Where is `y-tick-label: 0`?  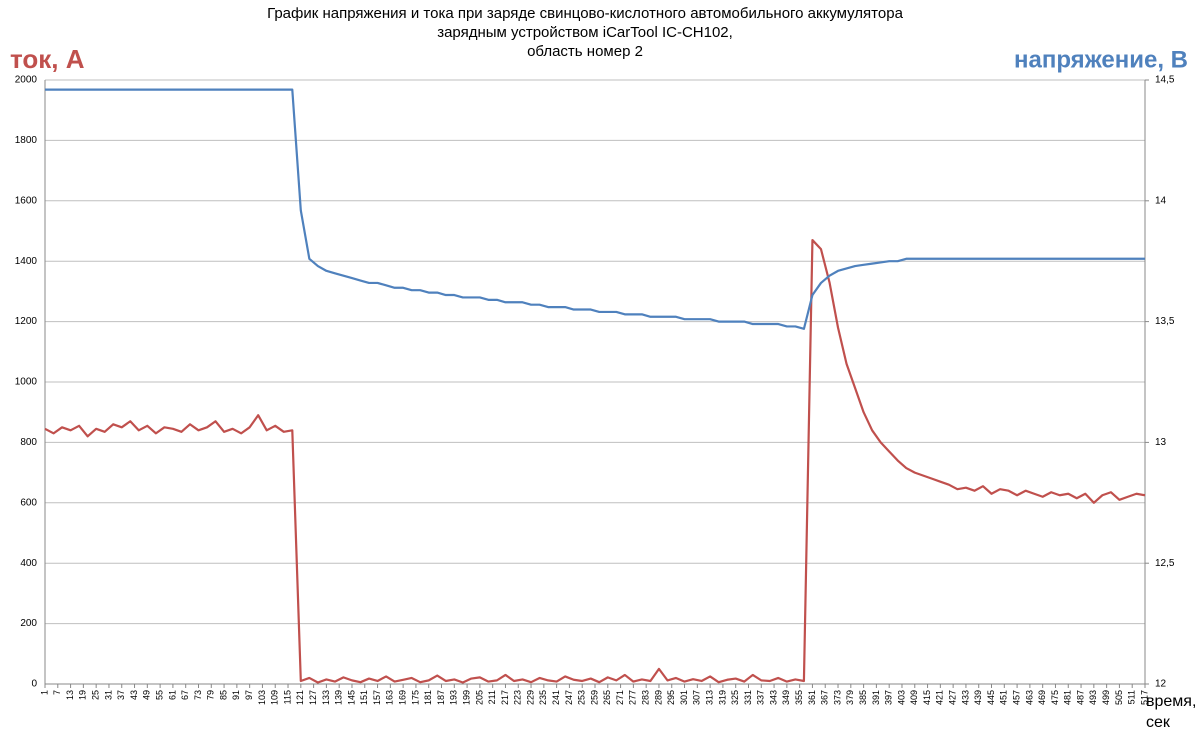
y-tick-label: 0 is located at coordinates (34, 684).